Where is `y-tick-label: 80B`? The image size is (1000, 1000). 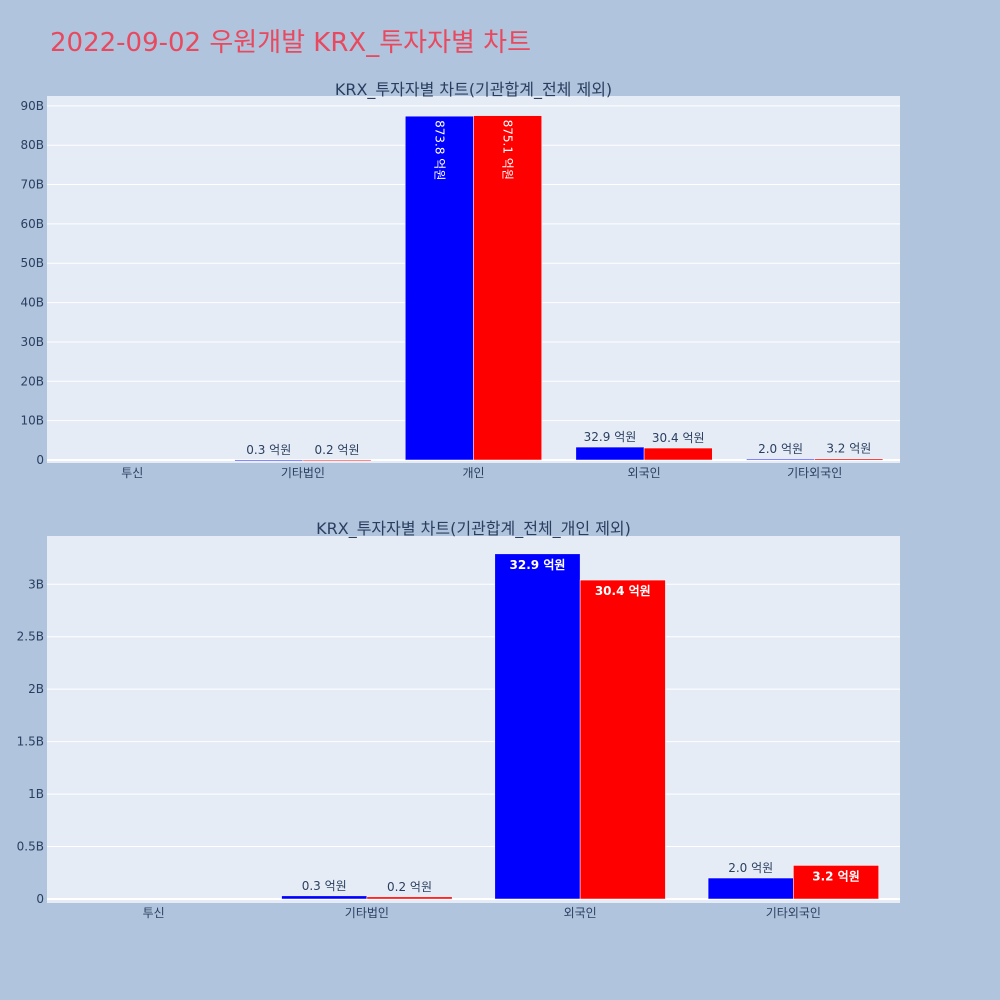
y-tick-label: 80B is located at coordinates (32, 145).